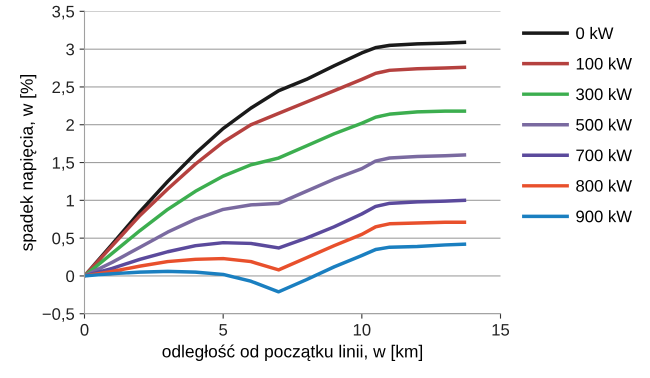 This screenshot has height=378, width=650. Describe the element at coordinates (84, 330) in the screenshot. I see `x-tick-label: 0` at that location.